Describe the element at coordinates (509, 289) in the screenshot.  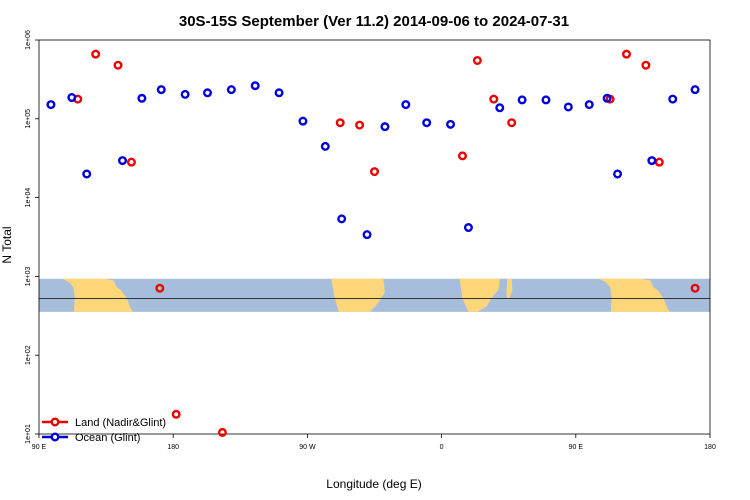
I see `landmass-madagascar` at that location.